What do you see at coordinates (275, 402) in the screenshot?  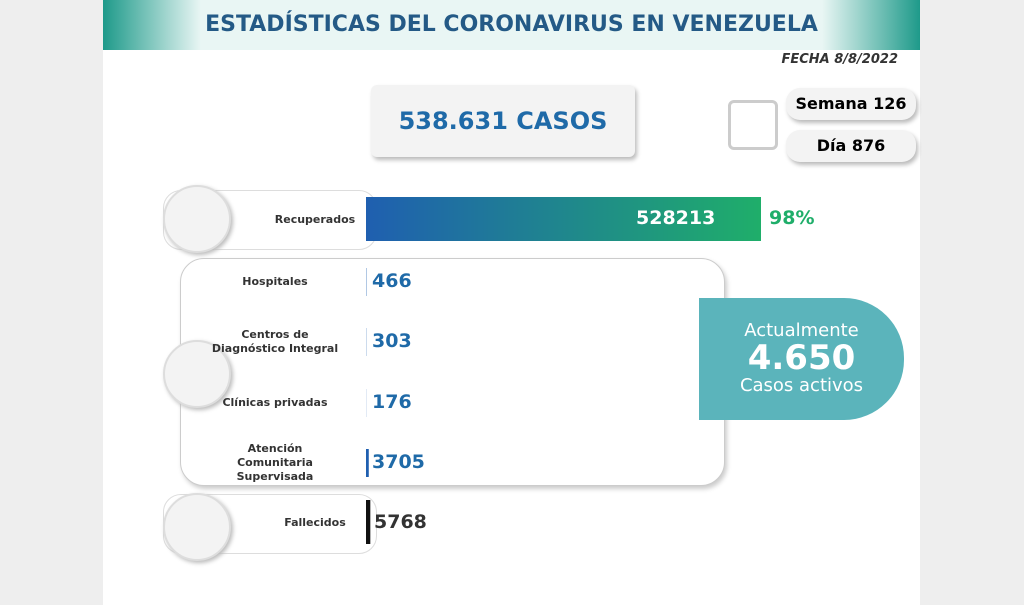 I see `breakdown-label: Clínicas privadas` at bounding box center [275, 402].